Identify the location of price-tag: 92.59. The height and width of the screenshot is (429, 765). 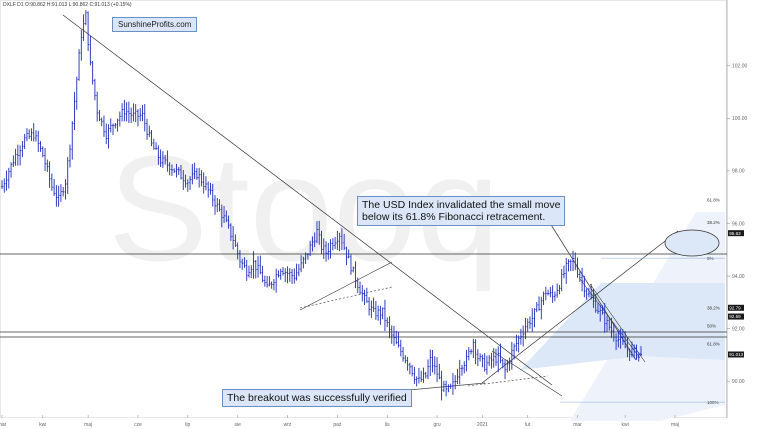
(736, 316).